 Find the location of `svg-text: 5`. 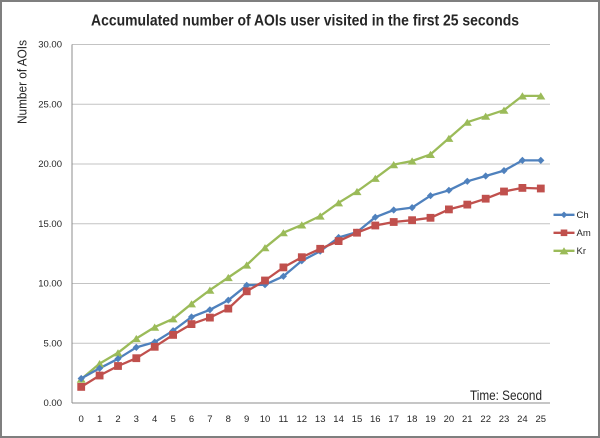

svg-text: 5 is located at coordinates (172, 419).